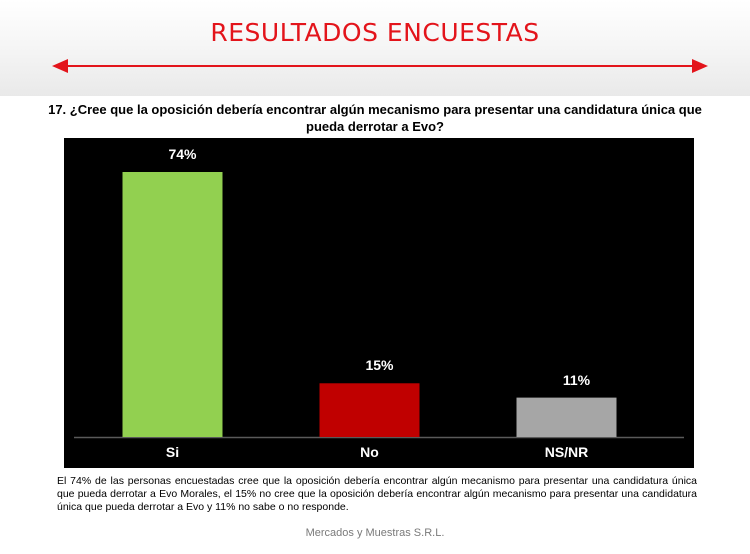  What do you see at coordinates (172, 304) in the screenshot?
I see `bar-si` at bounding box center [172, 304].